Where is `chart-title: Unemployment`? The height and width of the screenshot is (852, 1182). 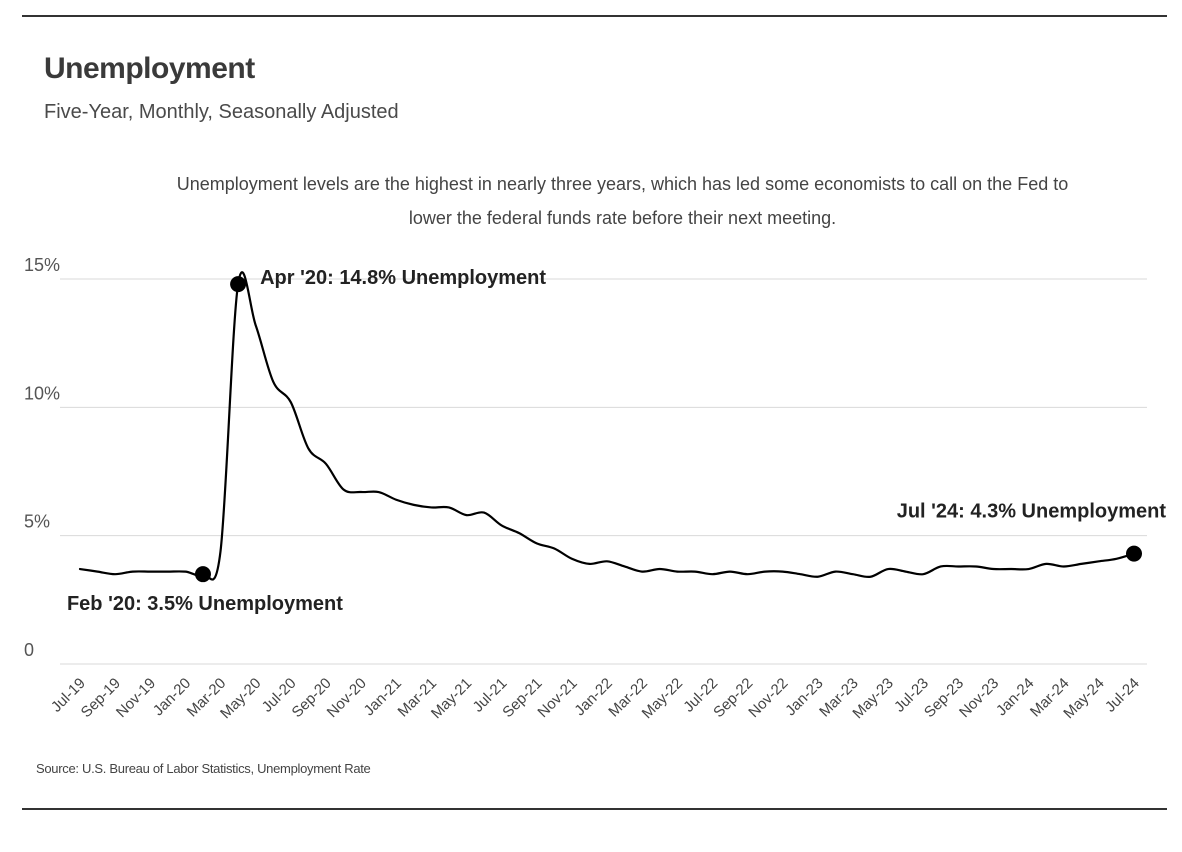
chart-title: Unemployment is located at coordinates (149, 68).